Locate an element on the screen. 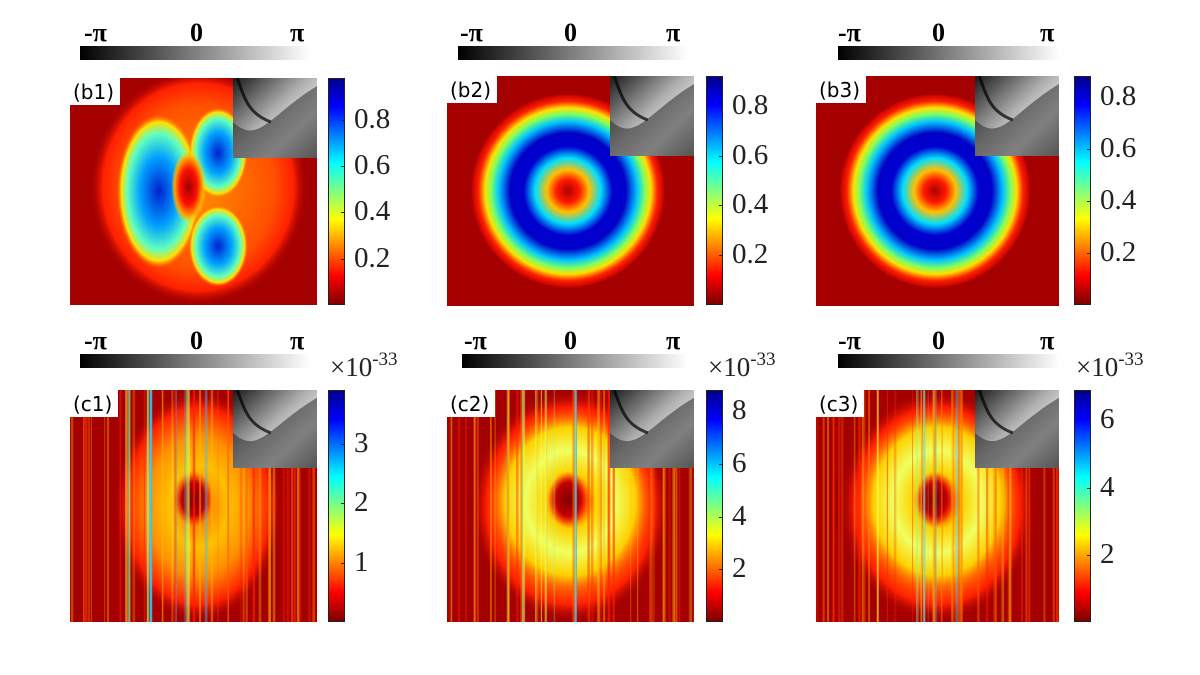  heatmap-panel-c3: (c3) is located at coordinates (937, 506).